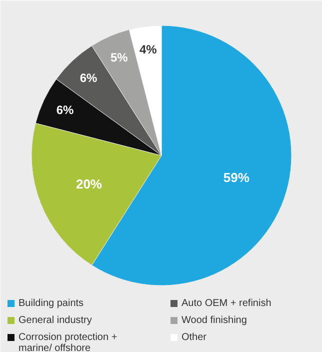  Describe the element at coordinates (227, 303) in the screenshot. I see `legend-label: Auto OEM + refinish` at that location.